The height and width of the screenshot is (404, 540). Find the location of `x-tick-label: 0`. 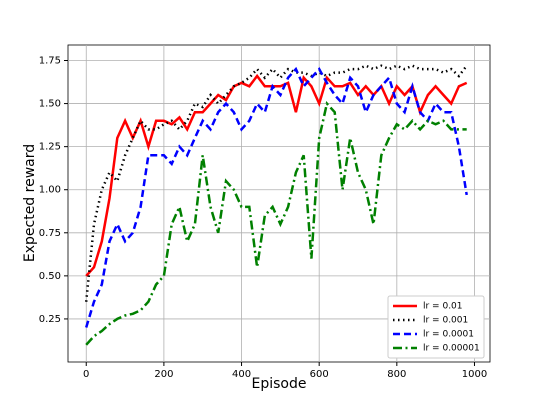

x-tick-label: 0 is located at coordinates (86, 374).